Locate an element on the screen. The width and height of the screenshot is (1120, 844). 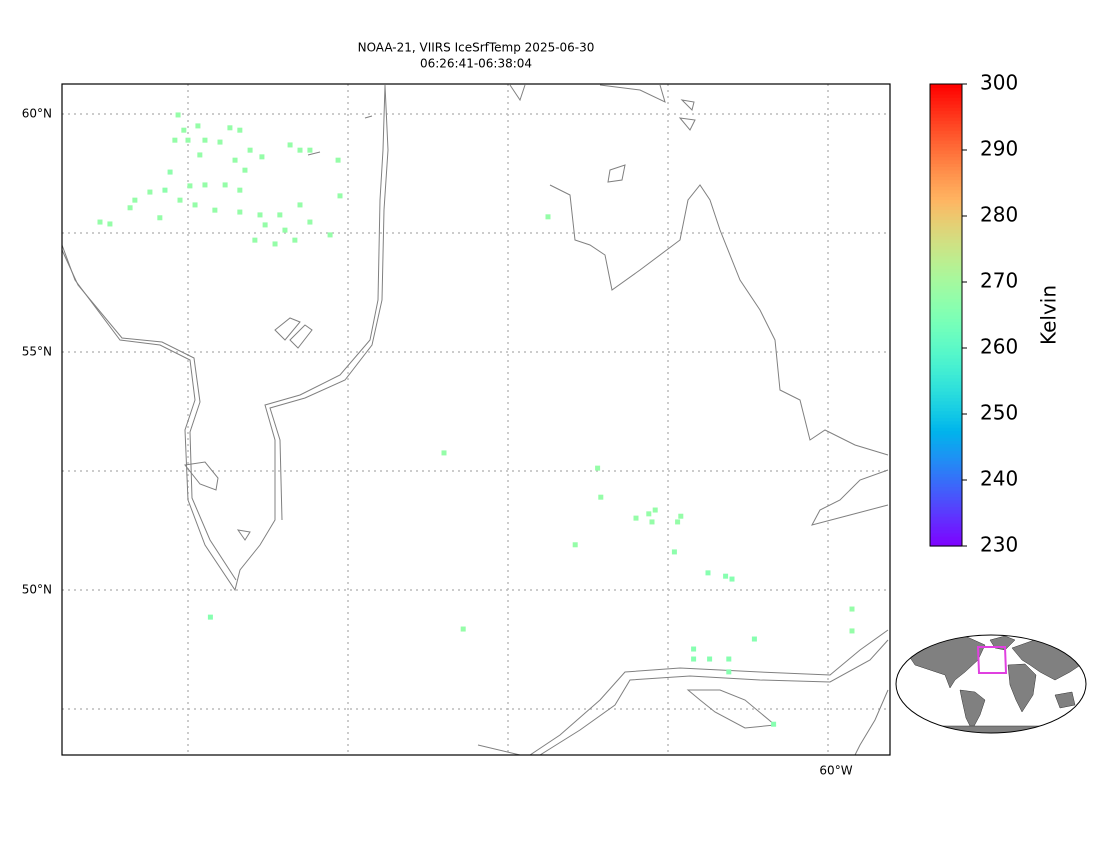
colorbar-tick-label: 230 is located at coordinates (999, 545).